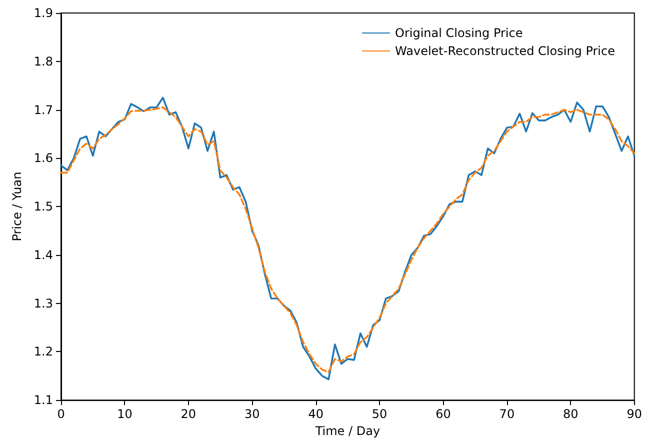  What do you see at coordinates (124, 414) in the screenshot?
I see `x-tick-label: 10` at bounding box center [124, 414].